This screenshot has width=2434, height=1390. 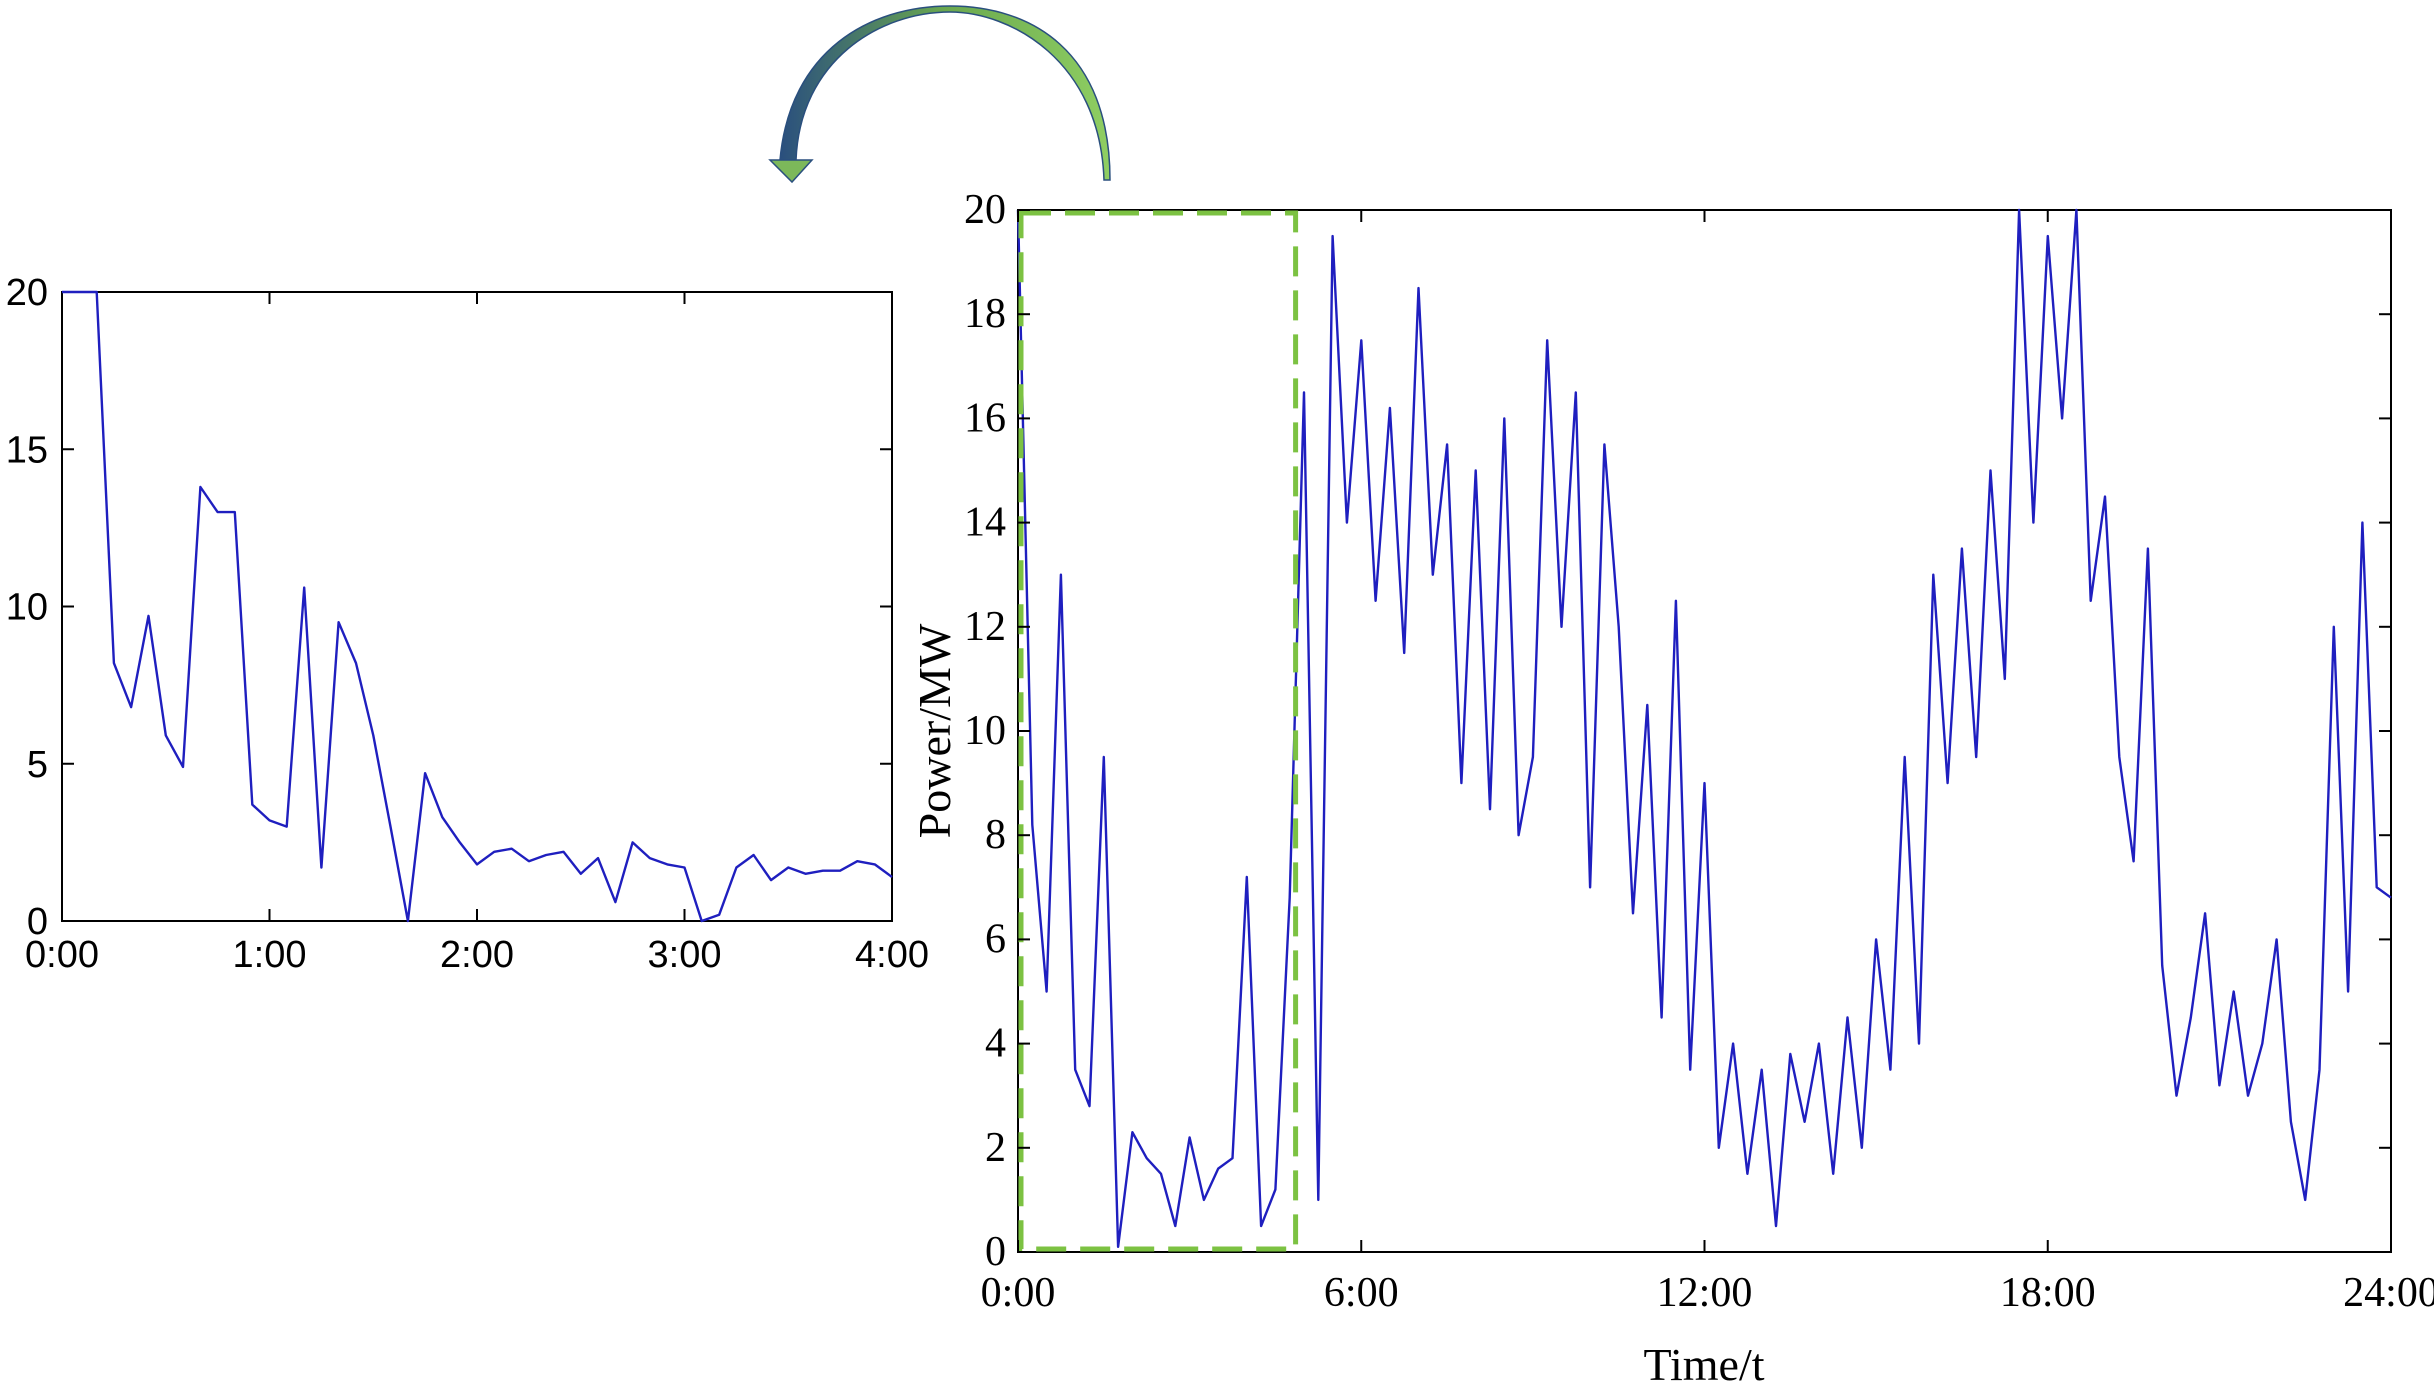 I want to click on zoom-y-tick-label: 10, so click(x=27, y=608).